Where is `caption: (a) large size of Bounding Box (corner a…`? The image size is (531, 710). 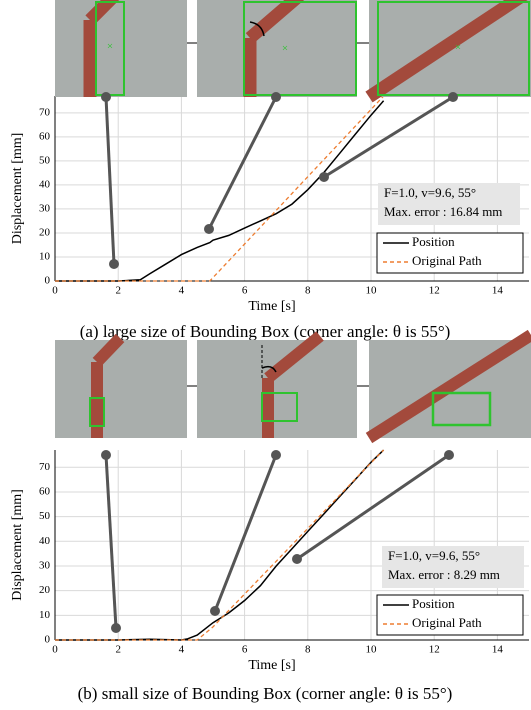
caption: (a) large size of Bounding Box (corner a… is located at coordinates (265, 331).